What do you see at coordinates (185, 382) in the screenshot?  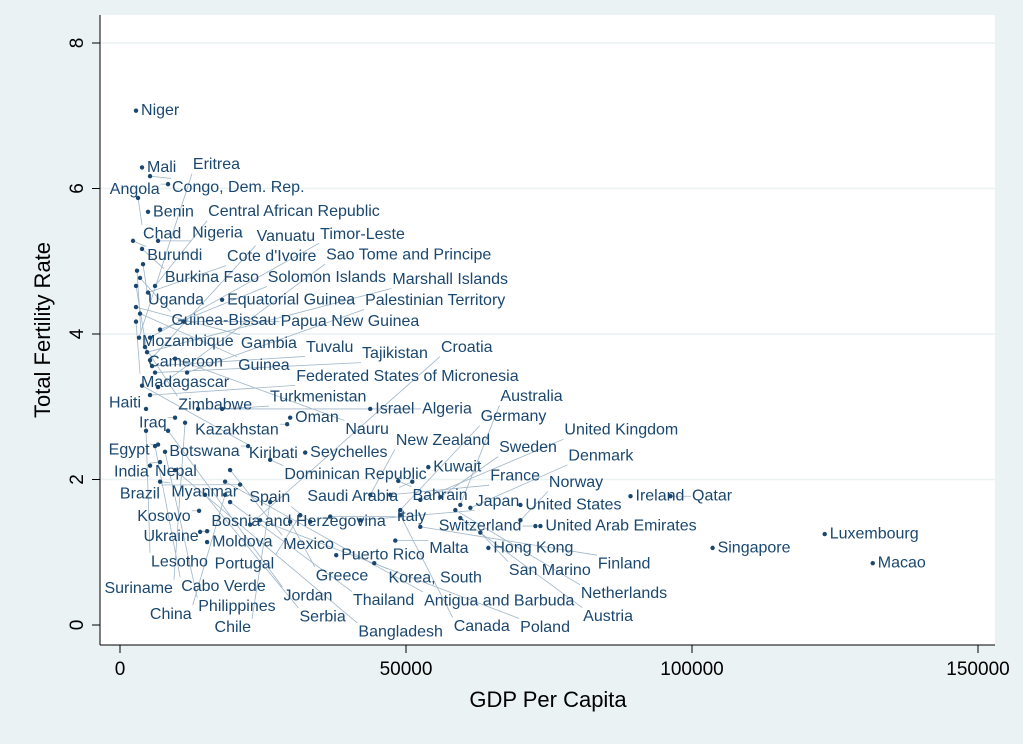 I see `point-label: Madagascar` at bounding box center [185, 382].